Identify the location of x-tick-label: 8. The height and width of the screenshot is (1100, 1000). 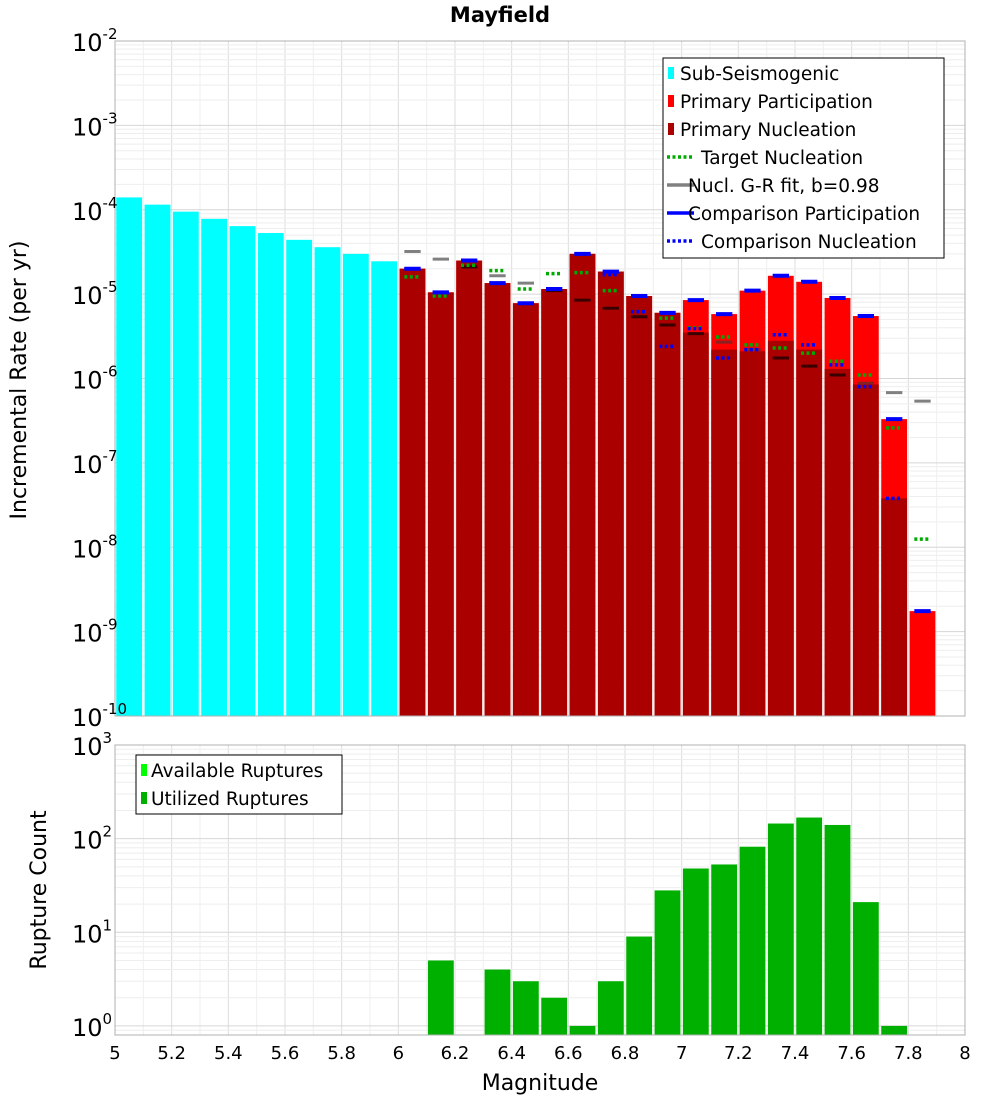
(964, 1053).